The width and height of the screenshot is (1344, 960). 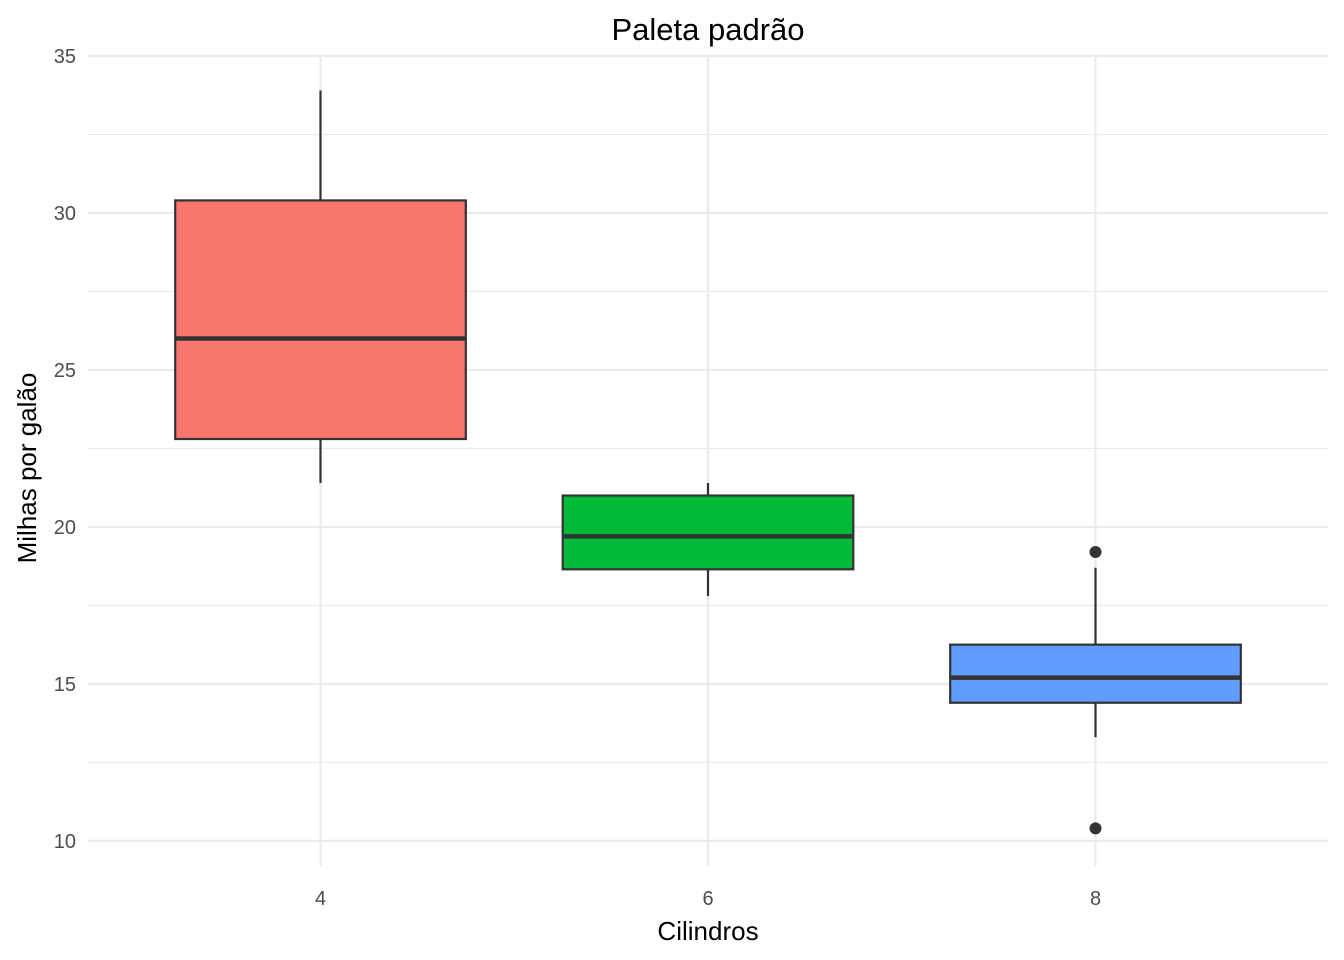 I want to click on y-axis-title: Milhas por galão, so click(x=27, y=468).